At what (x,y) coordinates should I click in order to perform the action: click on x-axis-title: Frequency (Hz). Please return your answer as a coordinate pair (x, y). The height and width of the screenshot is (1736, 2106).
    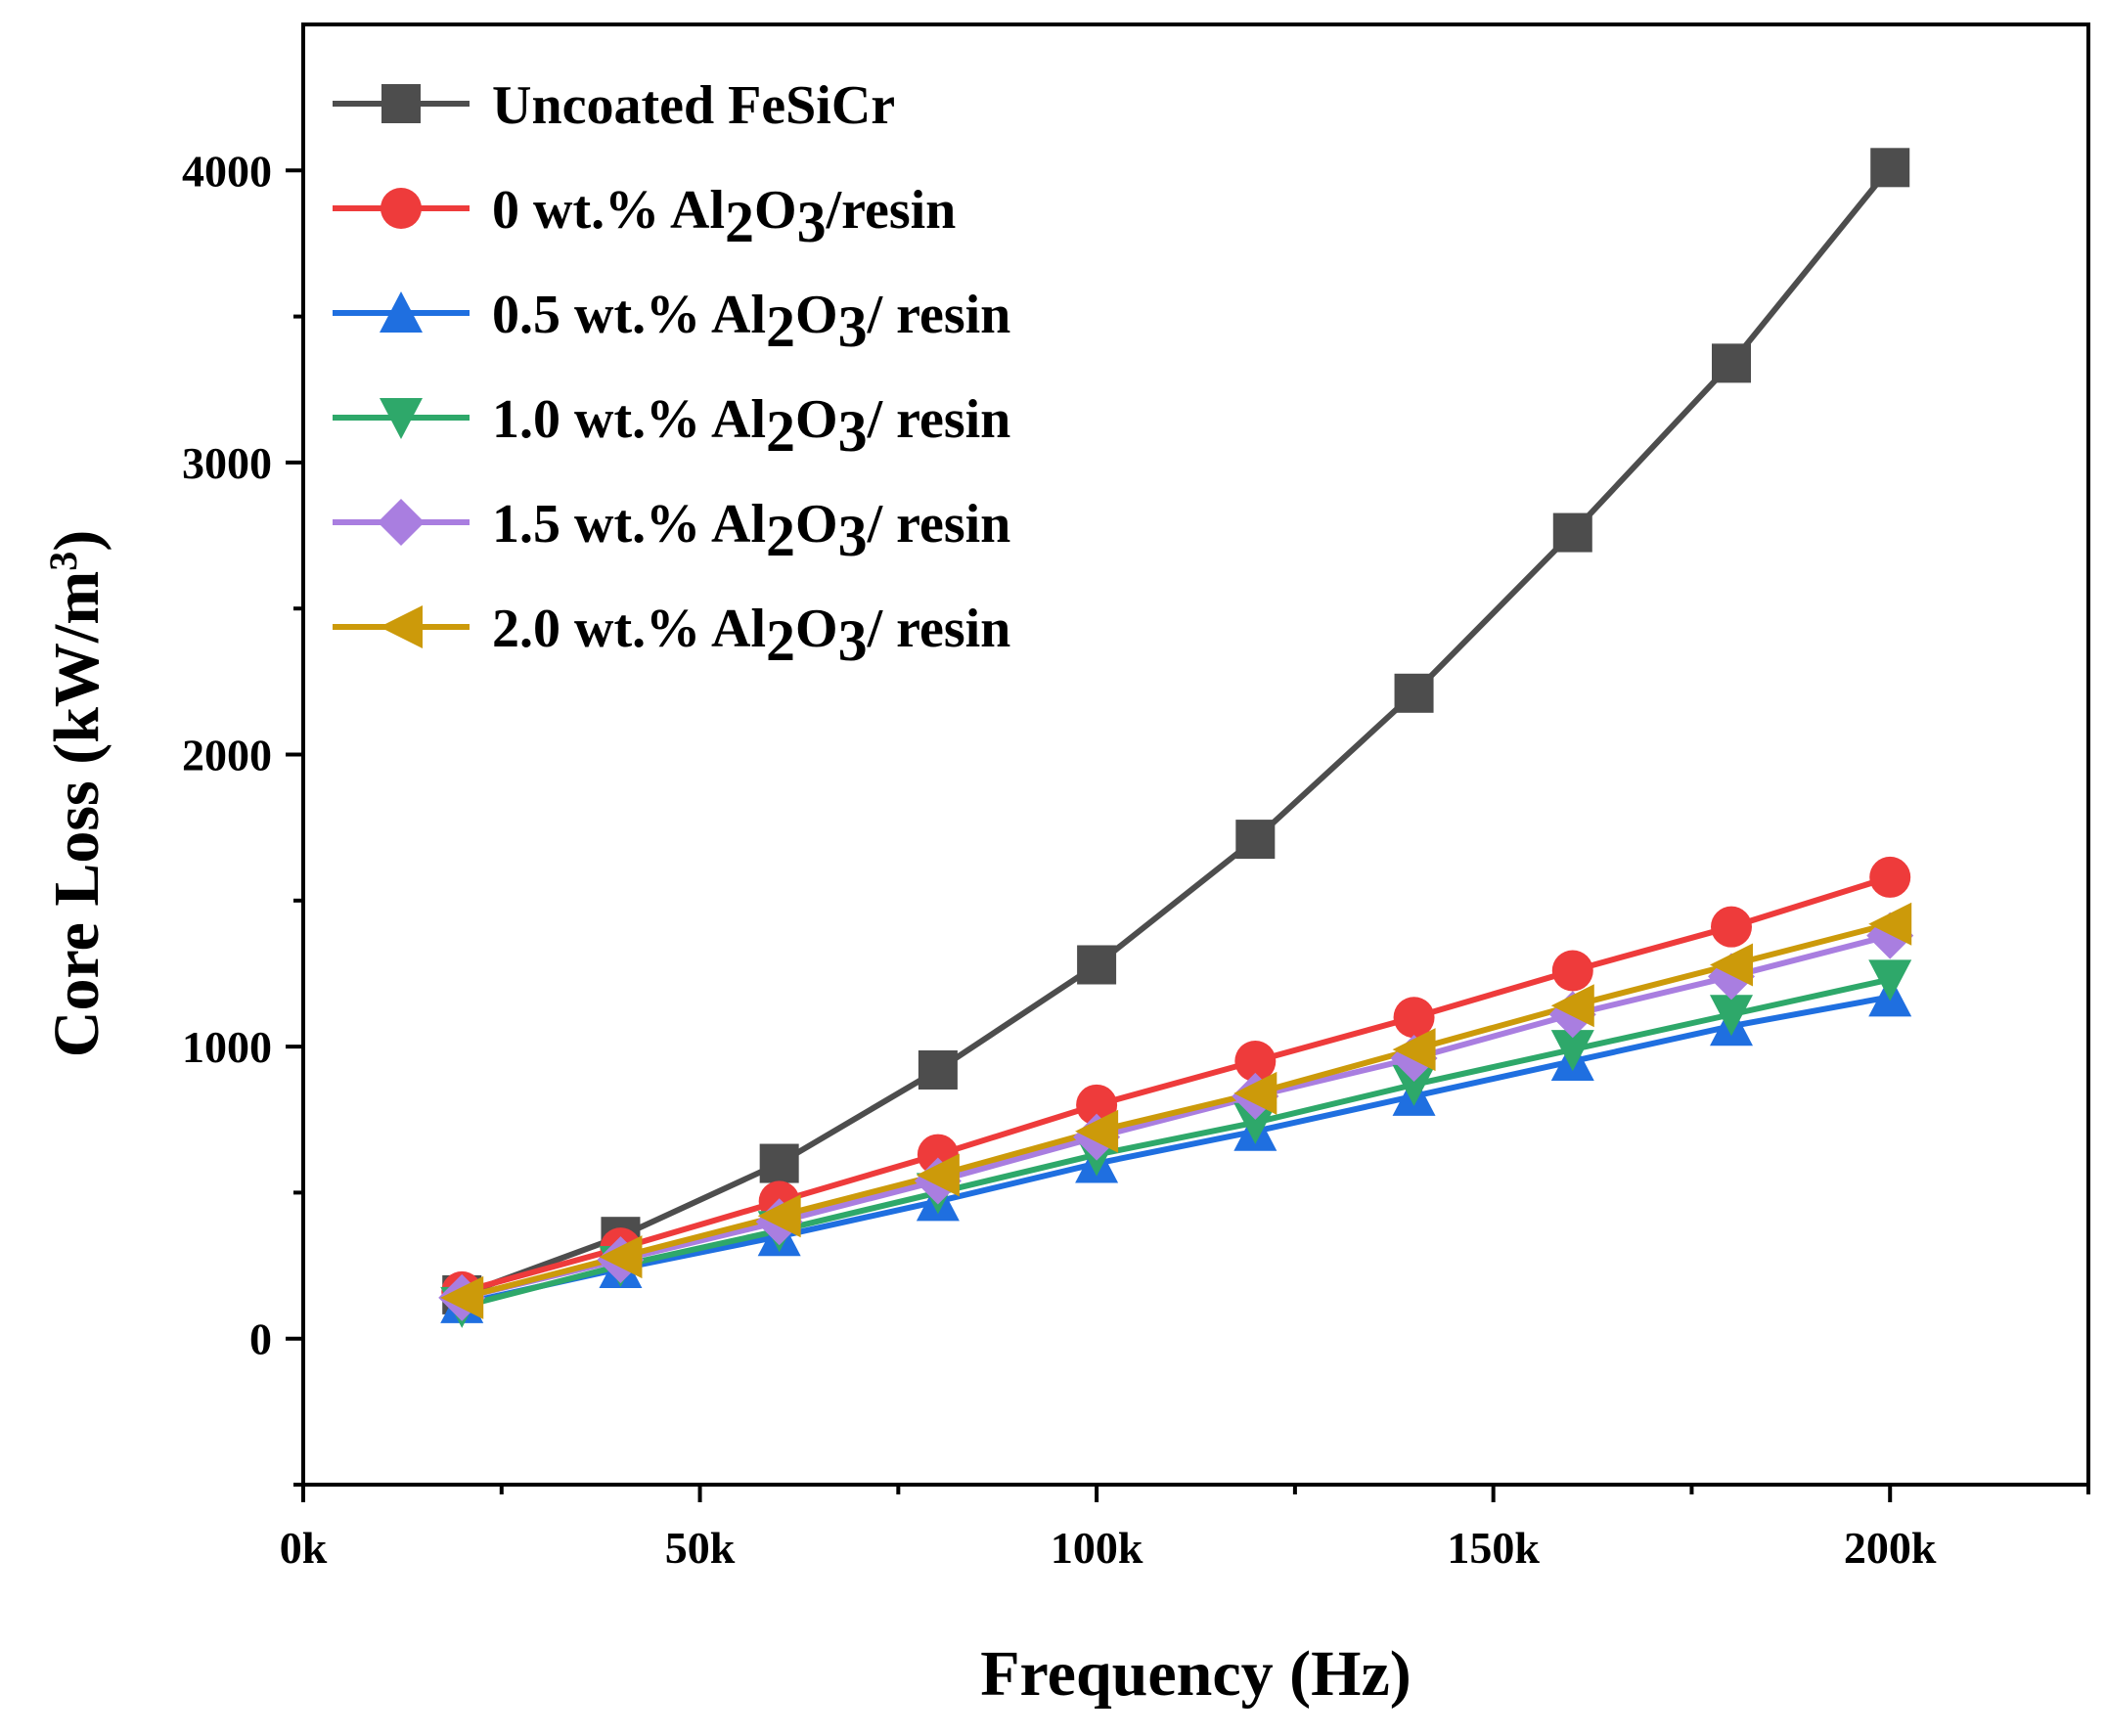
    Looking at the image, I should click on (1195, 1674).